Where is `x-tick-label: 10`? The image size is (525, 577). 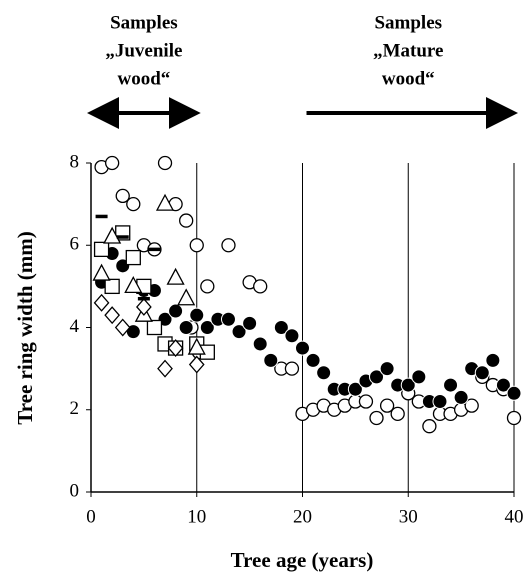 x-tick-label: 10 is located at coordinates (196, 516).